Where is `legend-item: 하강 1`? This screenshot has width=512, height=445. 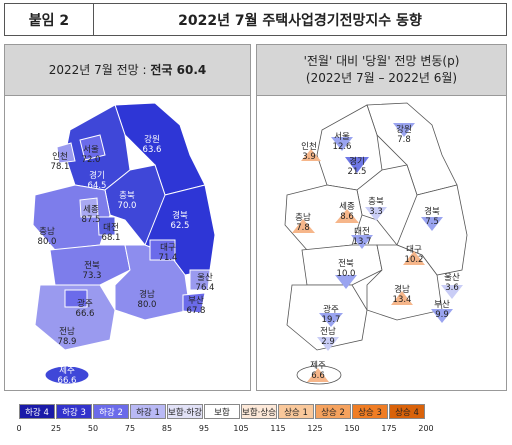 legend-item: 하강 1 is located at coordinates (148, 411).